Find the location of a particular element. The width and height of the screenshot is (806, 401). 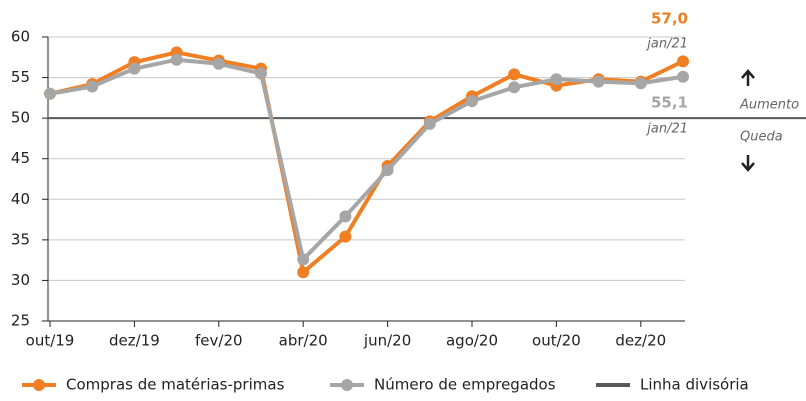

x-tick-label: jun/20 is located at coordinates (387, 341).